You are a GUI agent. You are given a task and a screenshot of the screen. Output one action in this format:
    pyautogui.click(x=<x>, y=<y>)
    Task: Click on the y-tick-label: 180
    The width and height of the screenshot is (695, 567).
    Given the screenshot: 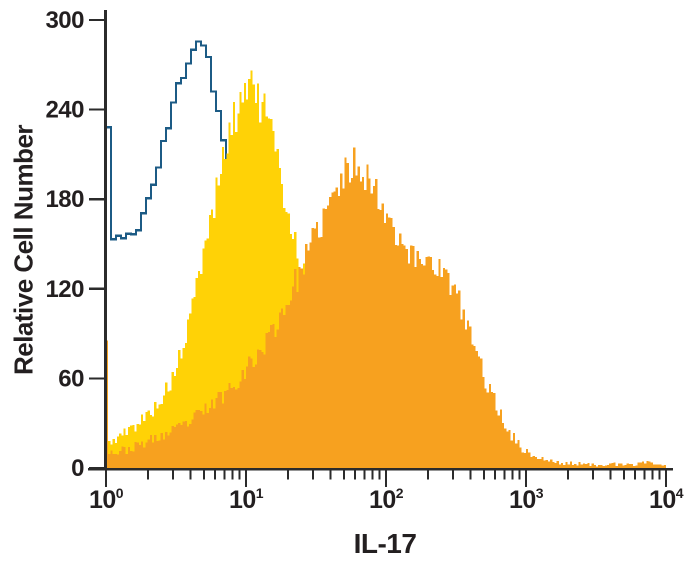 What is the action you would take?
    pyautogui.click(x=64, y=199)
    